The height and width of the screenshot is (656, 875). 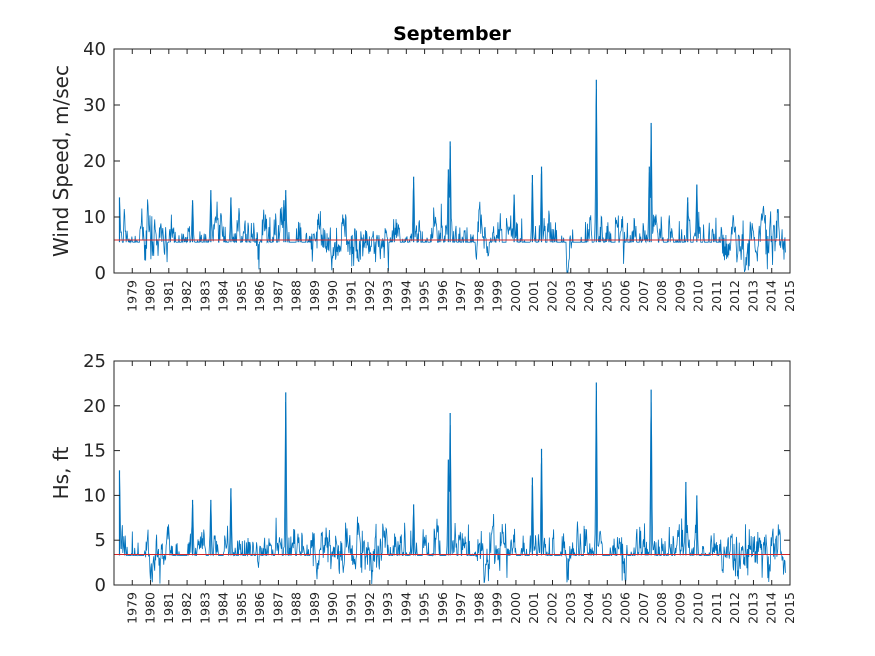 What do you see at coordinates (94, 105) in the screenshot?
I see `y-tick-label: 30` at bounding box center [94, 105].